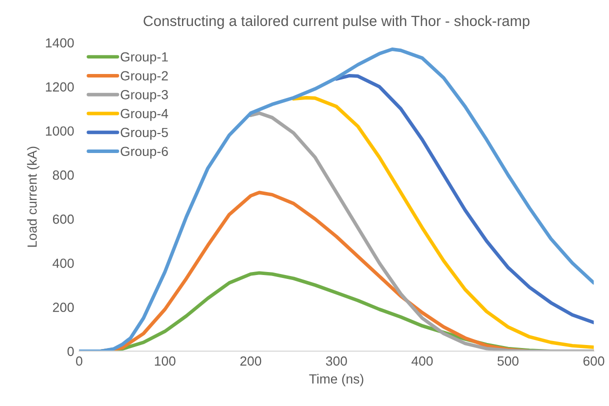 The image size is (609, 406). Describe the element at coordinates (593, 361) in the screenshot. I see `x-tick-label: 600` at that location.